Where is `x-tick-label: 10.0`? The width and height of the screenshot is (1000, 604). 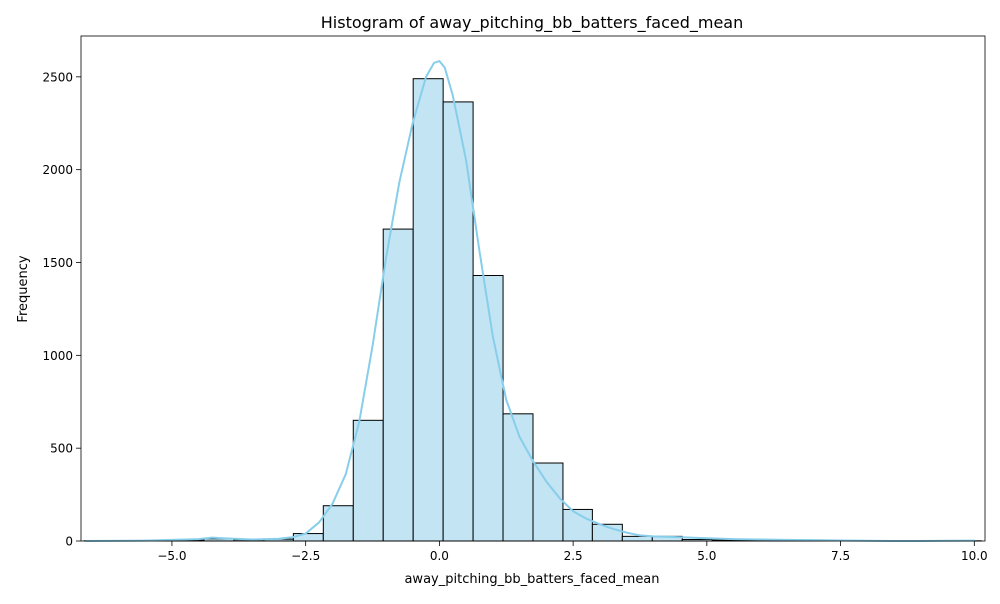
x-tick-label: 10.0 is located at coordinates (974, 556).